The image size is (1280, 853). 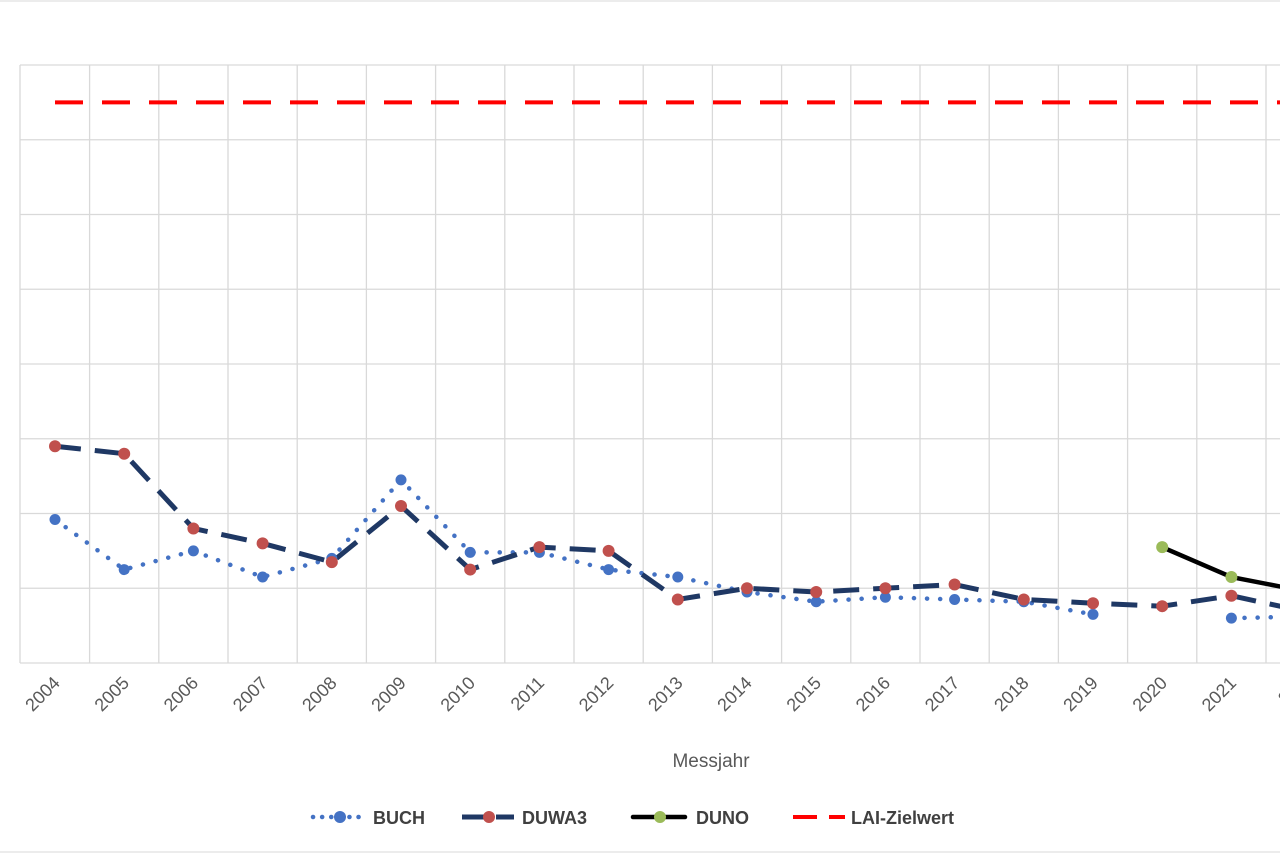 I want to click on legend-label: BUCH, so click(x=399, y=818).